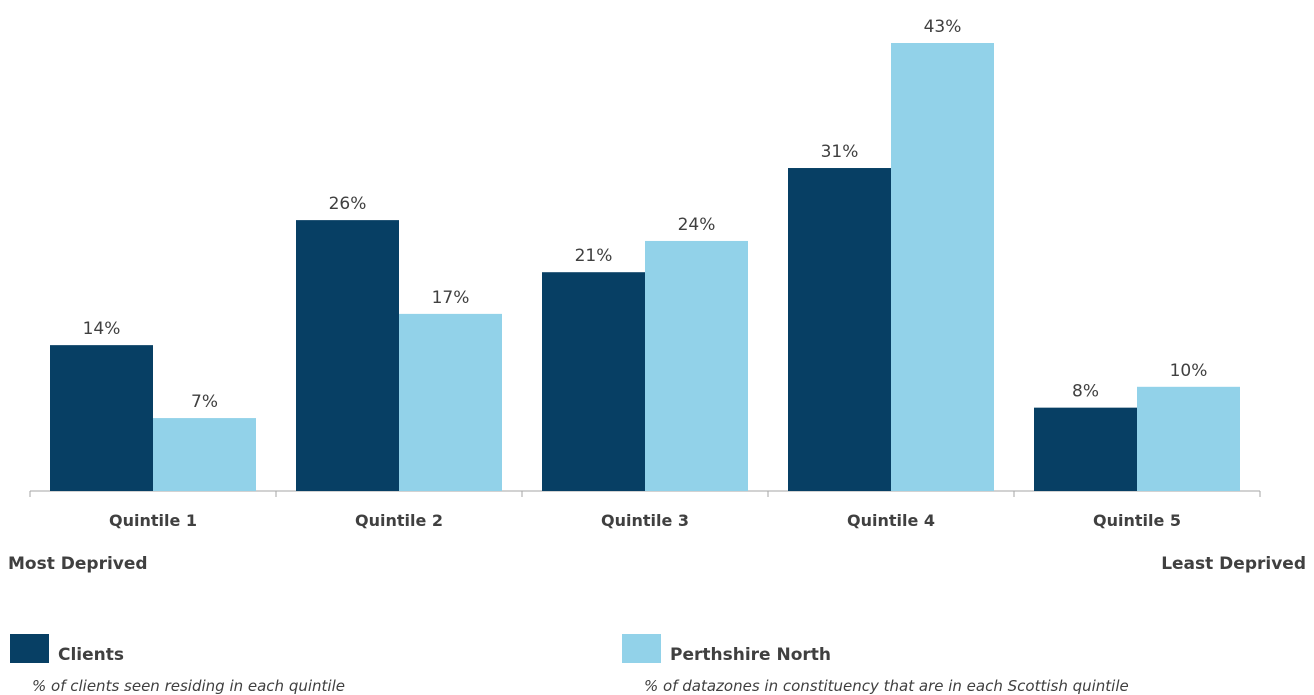  I want to click on legend-label-perthshire-north: Perthshire North, so click(750, 655).